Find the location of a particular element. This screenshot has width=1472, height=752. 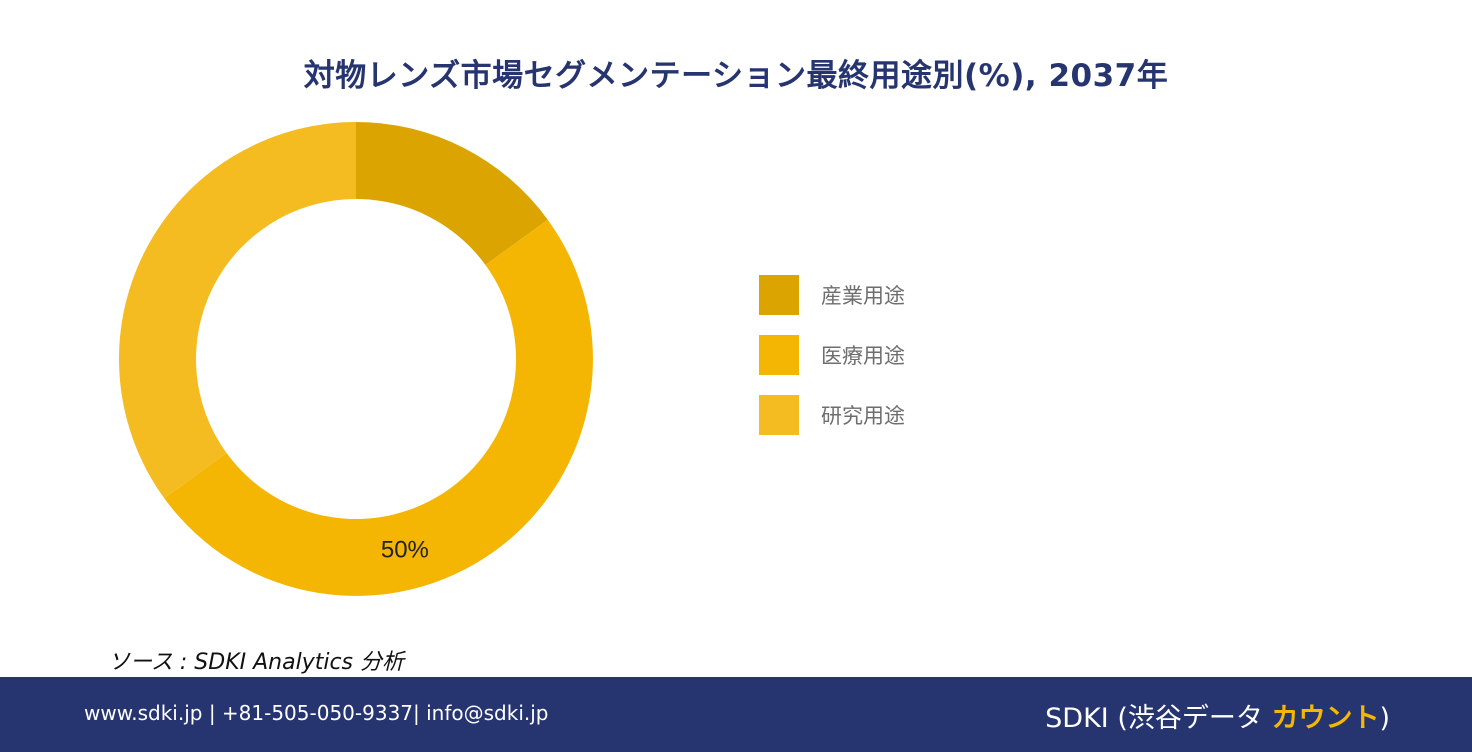

legend-label: 産業用途 is located at coordinates (863, 296).